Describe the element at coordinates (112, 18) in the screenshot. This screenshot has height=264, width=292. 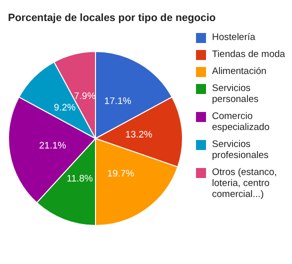
I see `chart-title: Porcentaje de locales por tipo de negocio` at that location.